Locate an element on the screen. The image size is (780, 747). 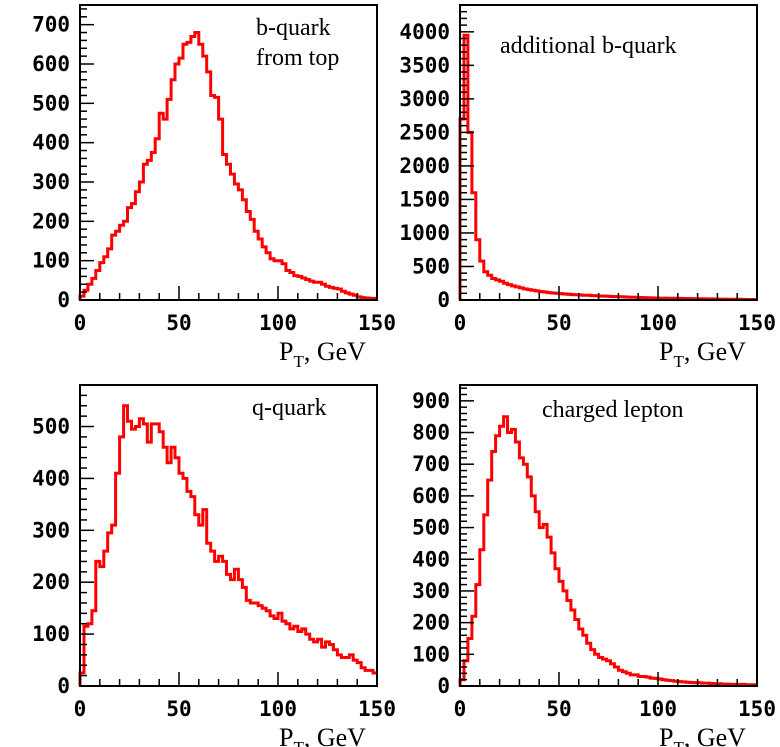
panel-annotation: q-quark is located at coordinates (289, 408).